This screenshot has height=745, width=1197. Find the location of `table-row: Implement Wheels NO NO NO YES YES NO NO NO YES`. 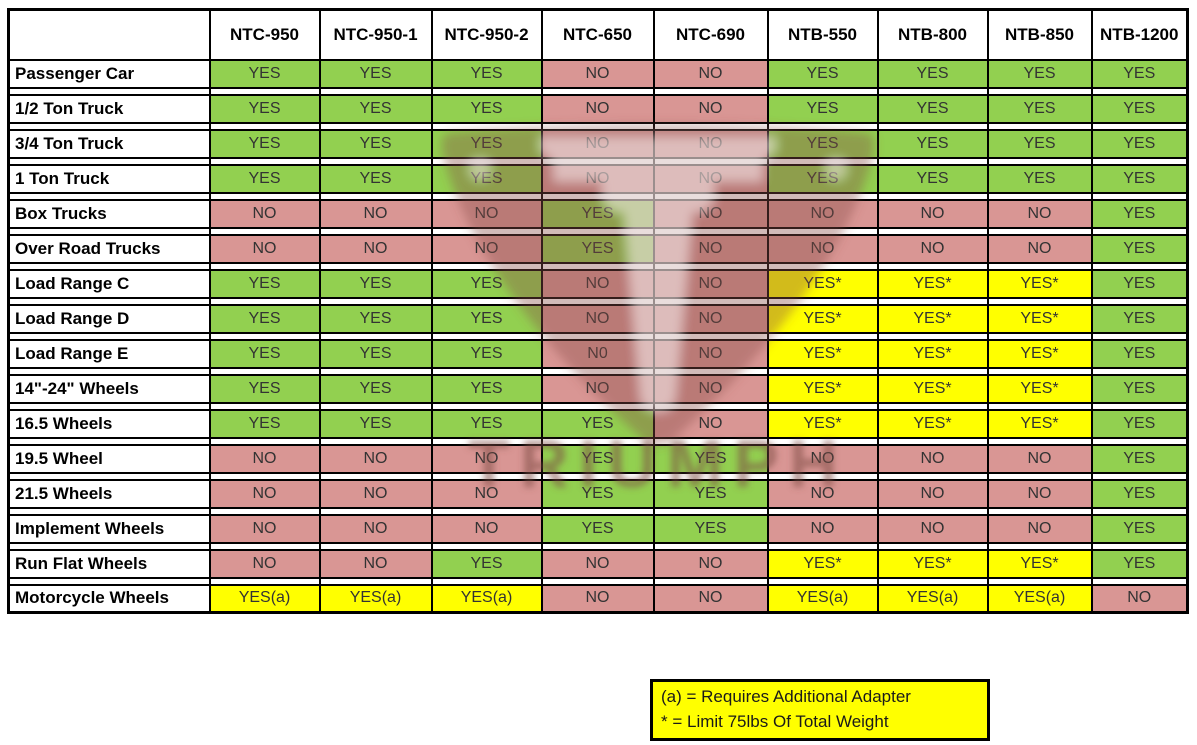

table-row: Implement Wheels NO NO NO YES YES NO NO NO YES is located at coordinates (598, 528).